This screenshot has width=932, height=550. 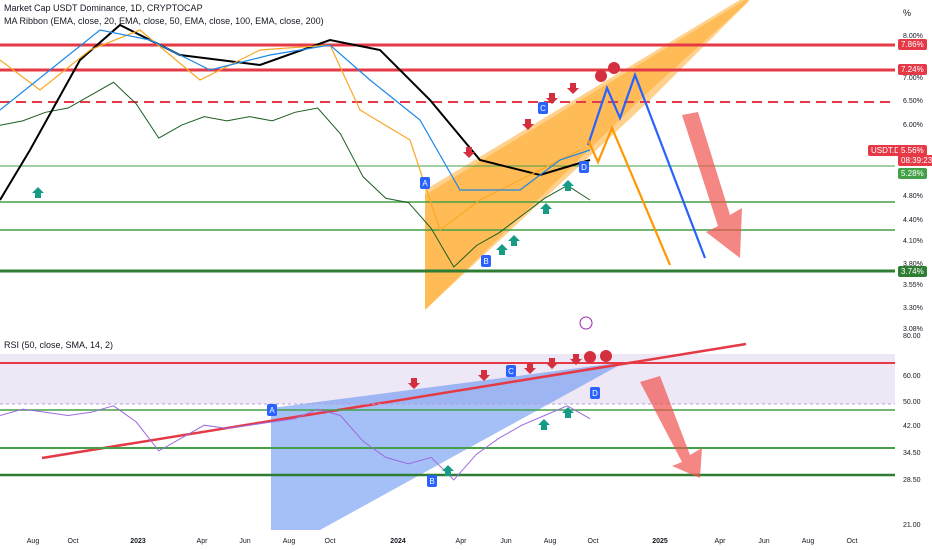 I want to click on rsi-label: RSI (50, close, SMA, 14, 2), so click(x=59, y=345).